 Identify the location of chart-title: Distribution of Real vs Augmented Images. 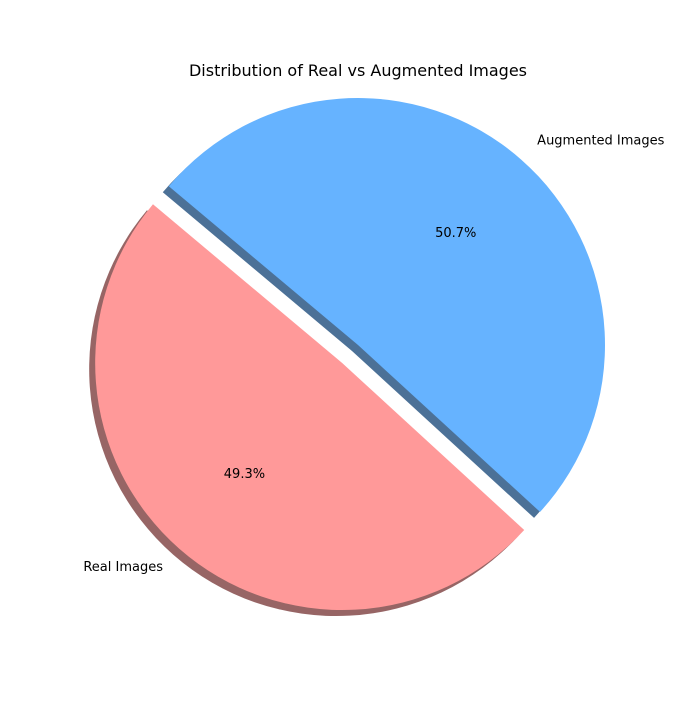
(358, 70).